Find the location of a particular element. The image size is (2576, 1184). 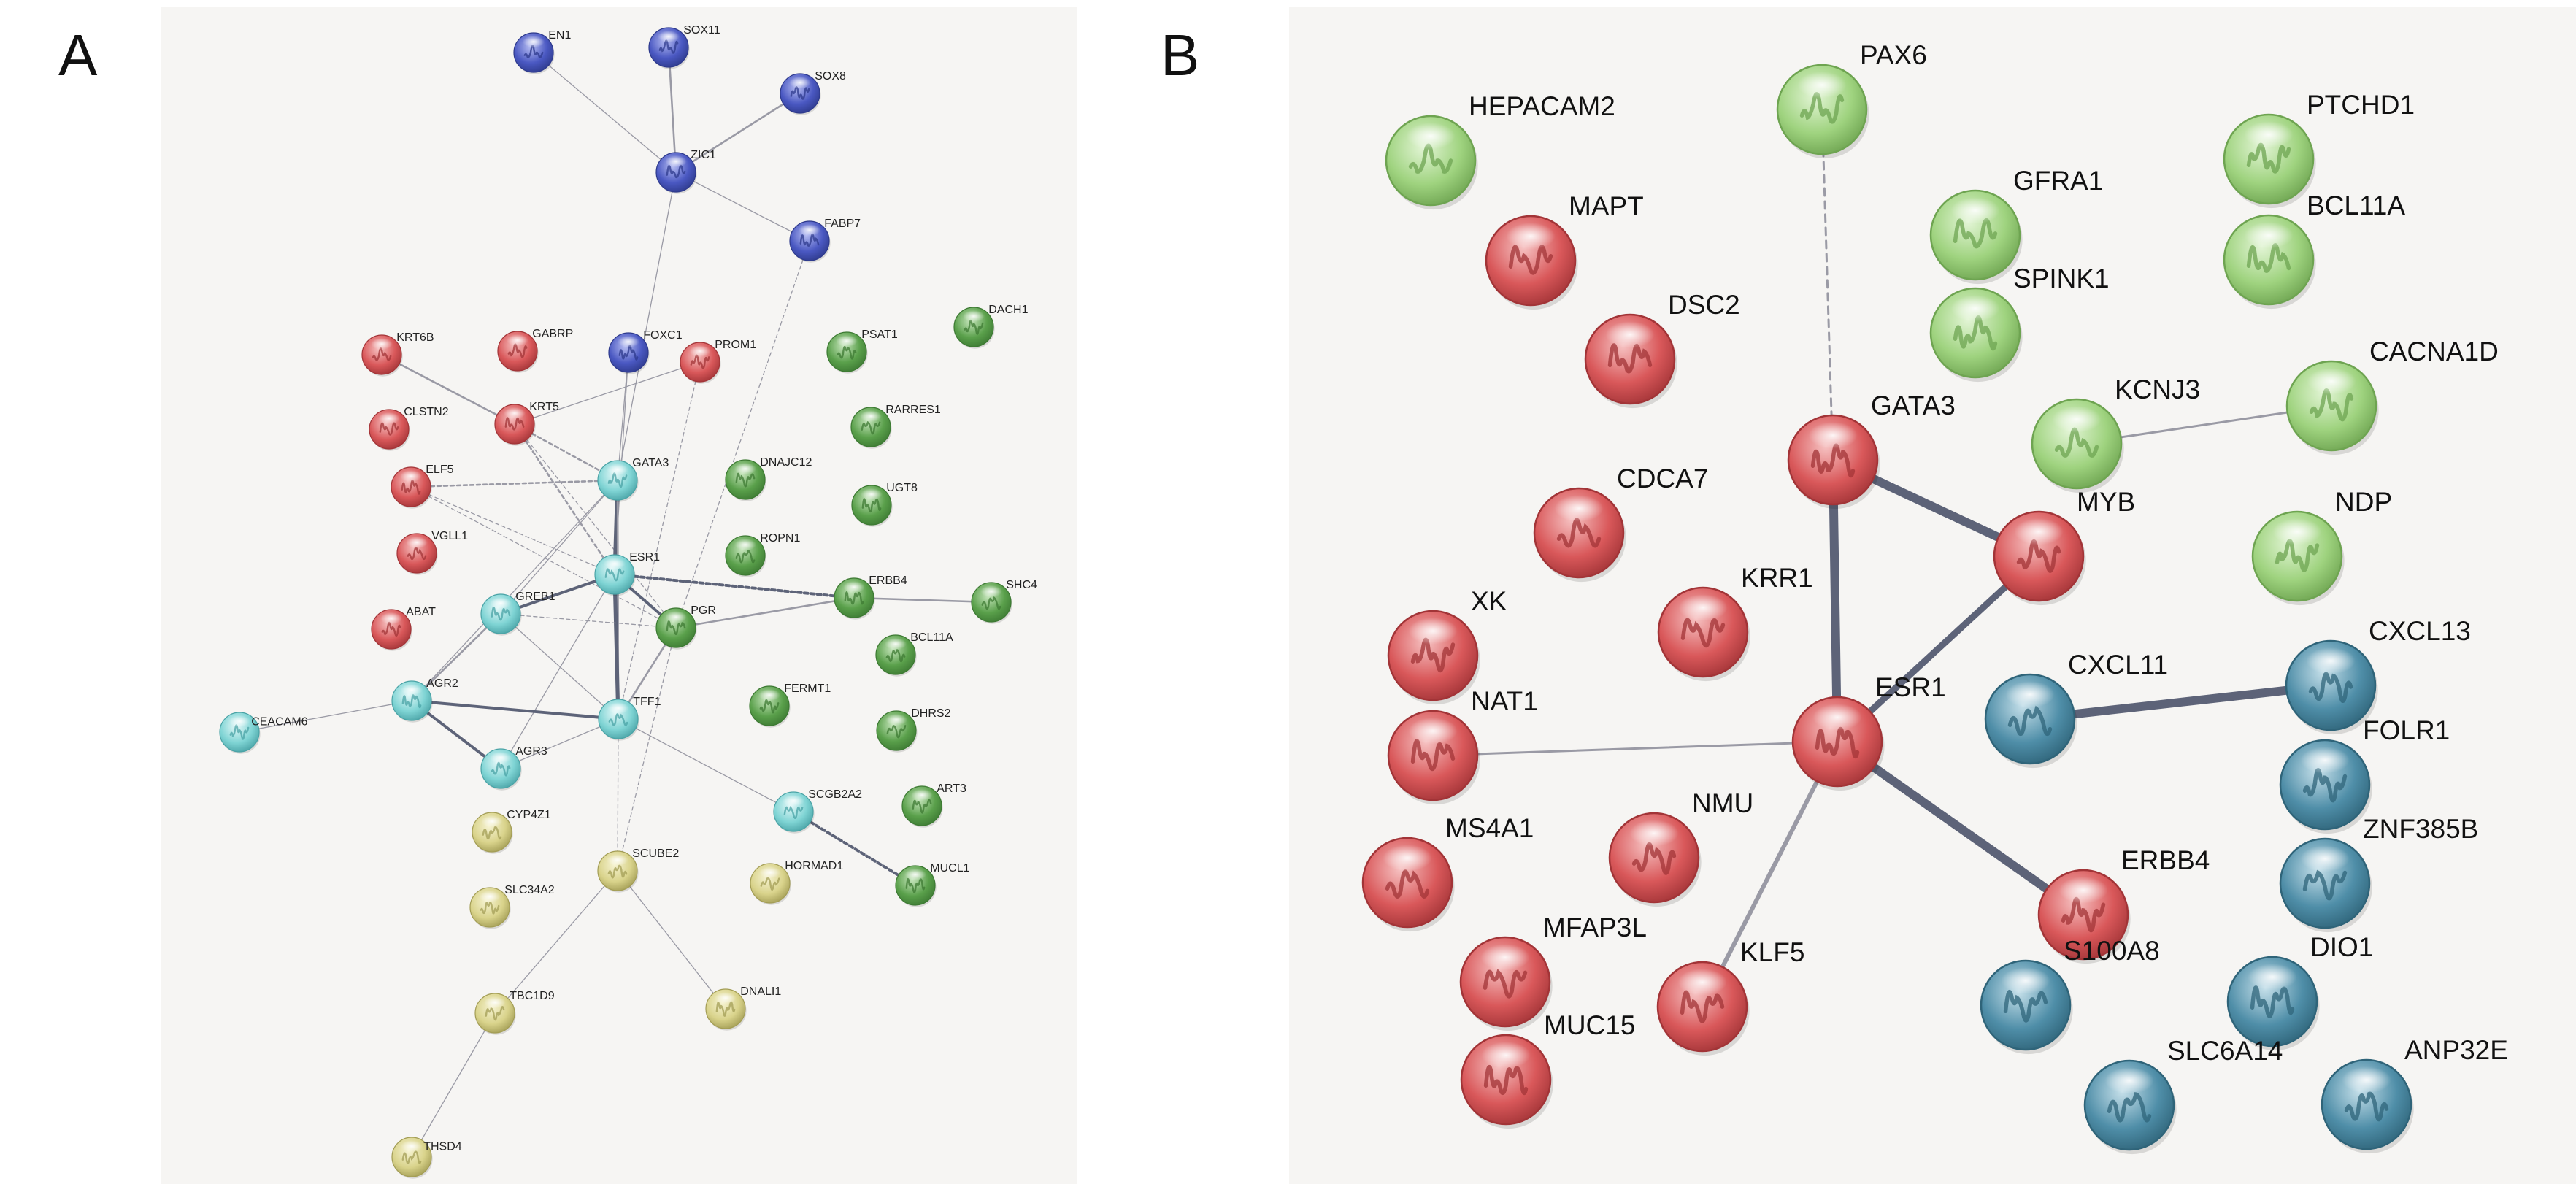

node-label: GFRA1 is located at coordinates (2058, 181).